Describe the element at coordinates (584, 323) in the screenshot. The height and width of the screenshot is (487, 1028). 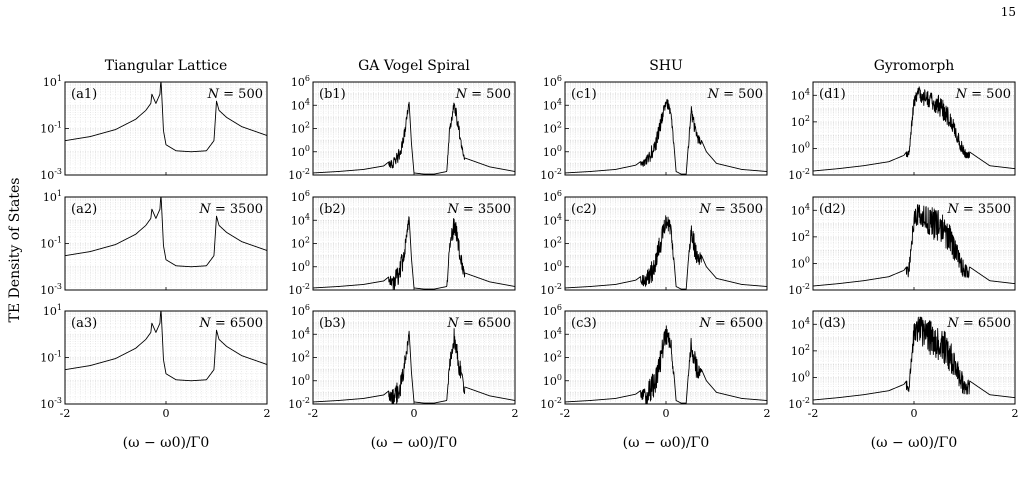
I see `panel-c3-label: (c3)` at that location.